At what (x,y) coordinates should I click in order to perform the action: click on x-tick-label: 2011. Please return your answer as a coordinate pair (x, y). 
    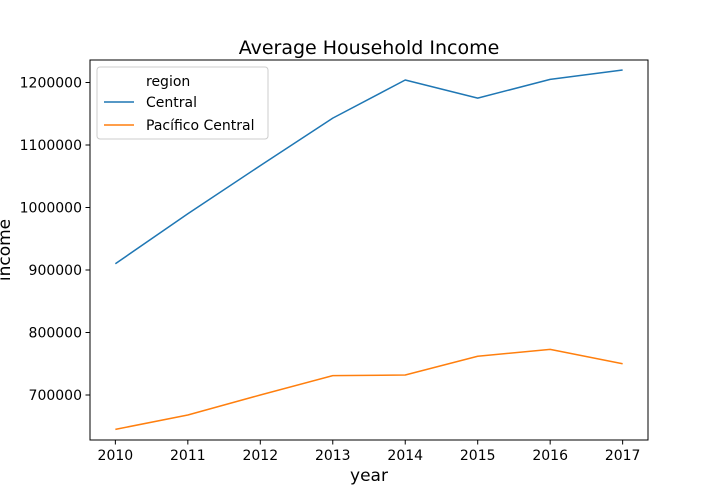
    Looking at the image, I should click on (188, 456).